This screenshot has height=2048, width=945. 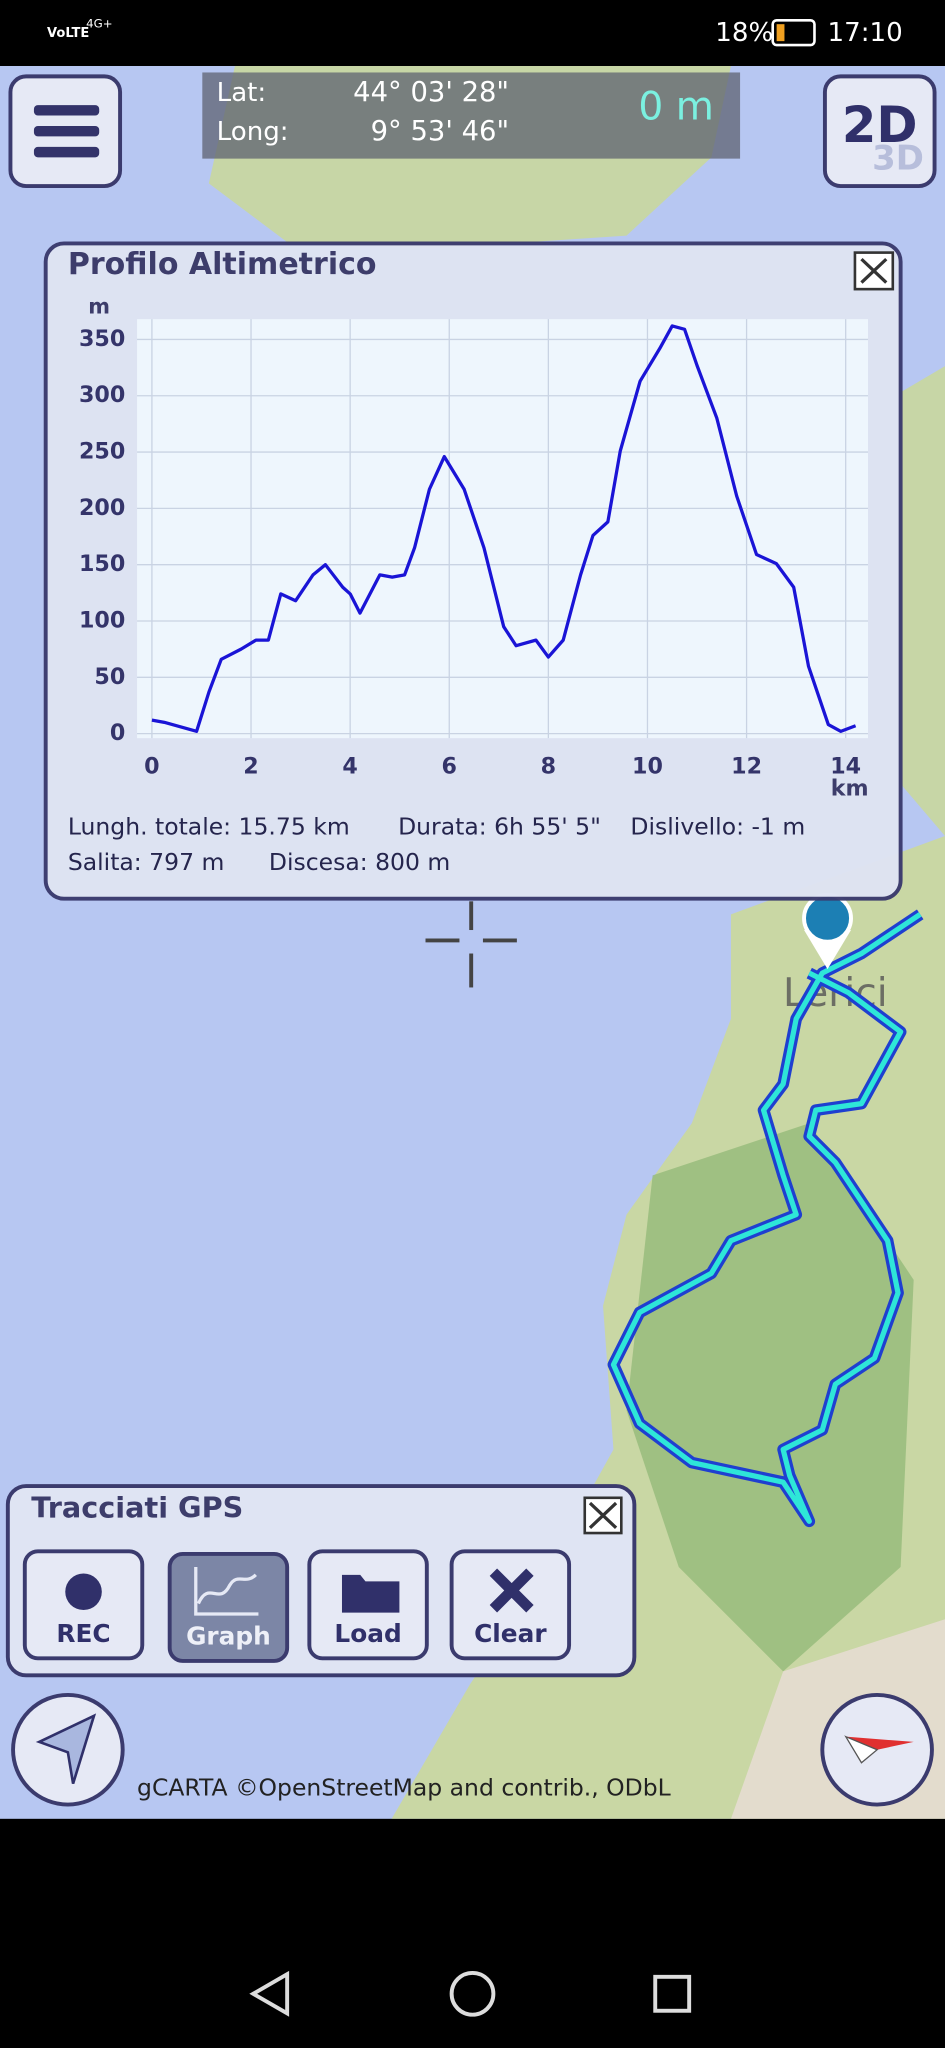 I want to click on x-tick-label: 4, so click(x=349, y=766).